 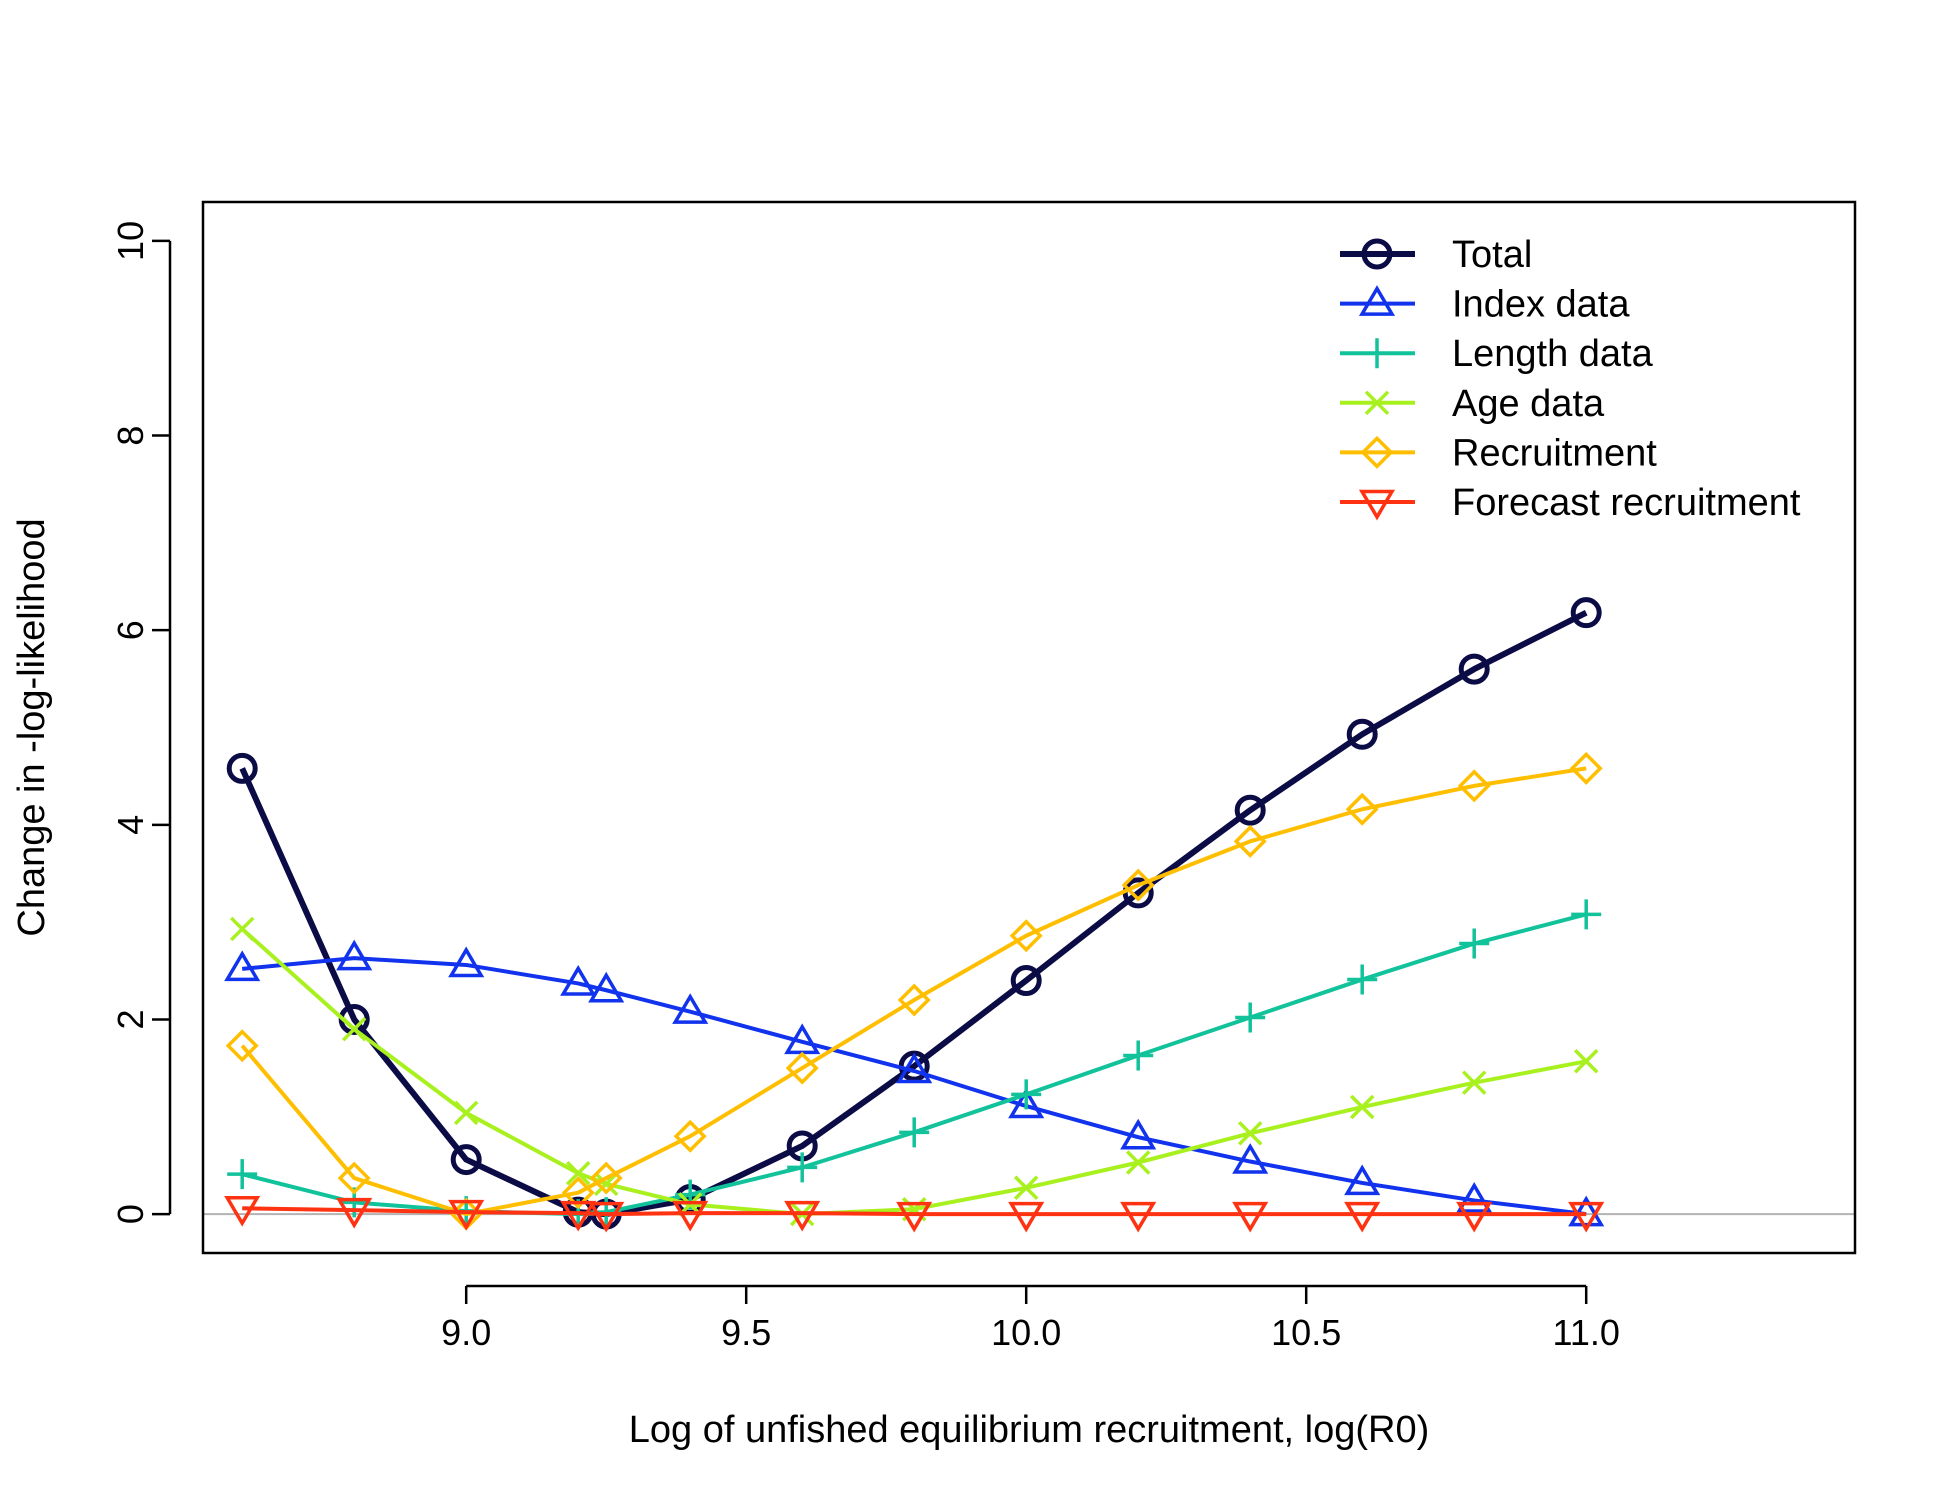 I want to click on legend-entry-recruitment: Recruitment, so click(x=1498, y=453).